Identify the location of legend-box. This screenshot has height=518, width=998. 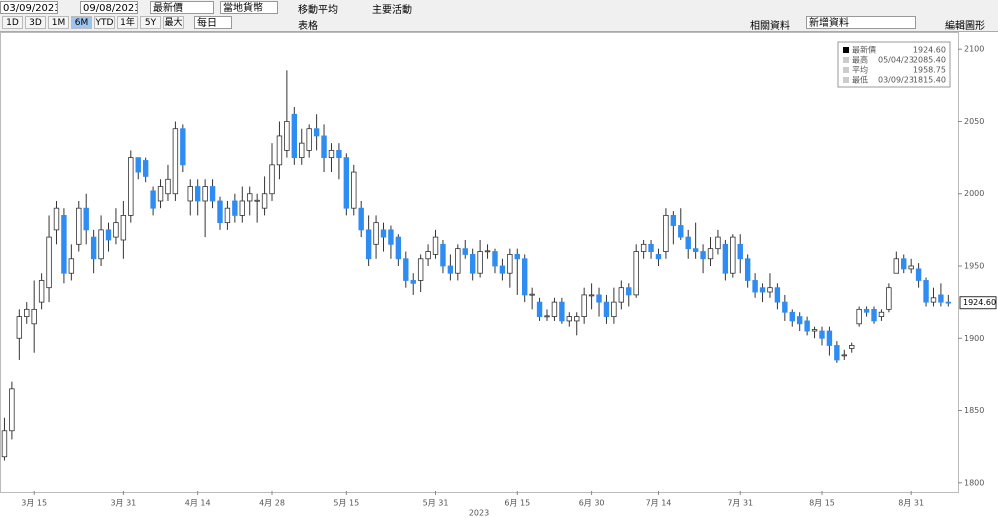
(894, 64).